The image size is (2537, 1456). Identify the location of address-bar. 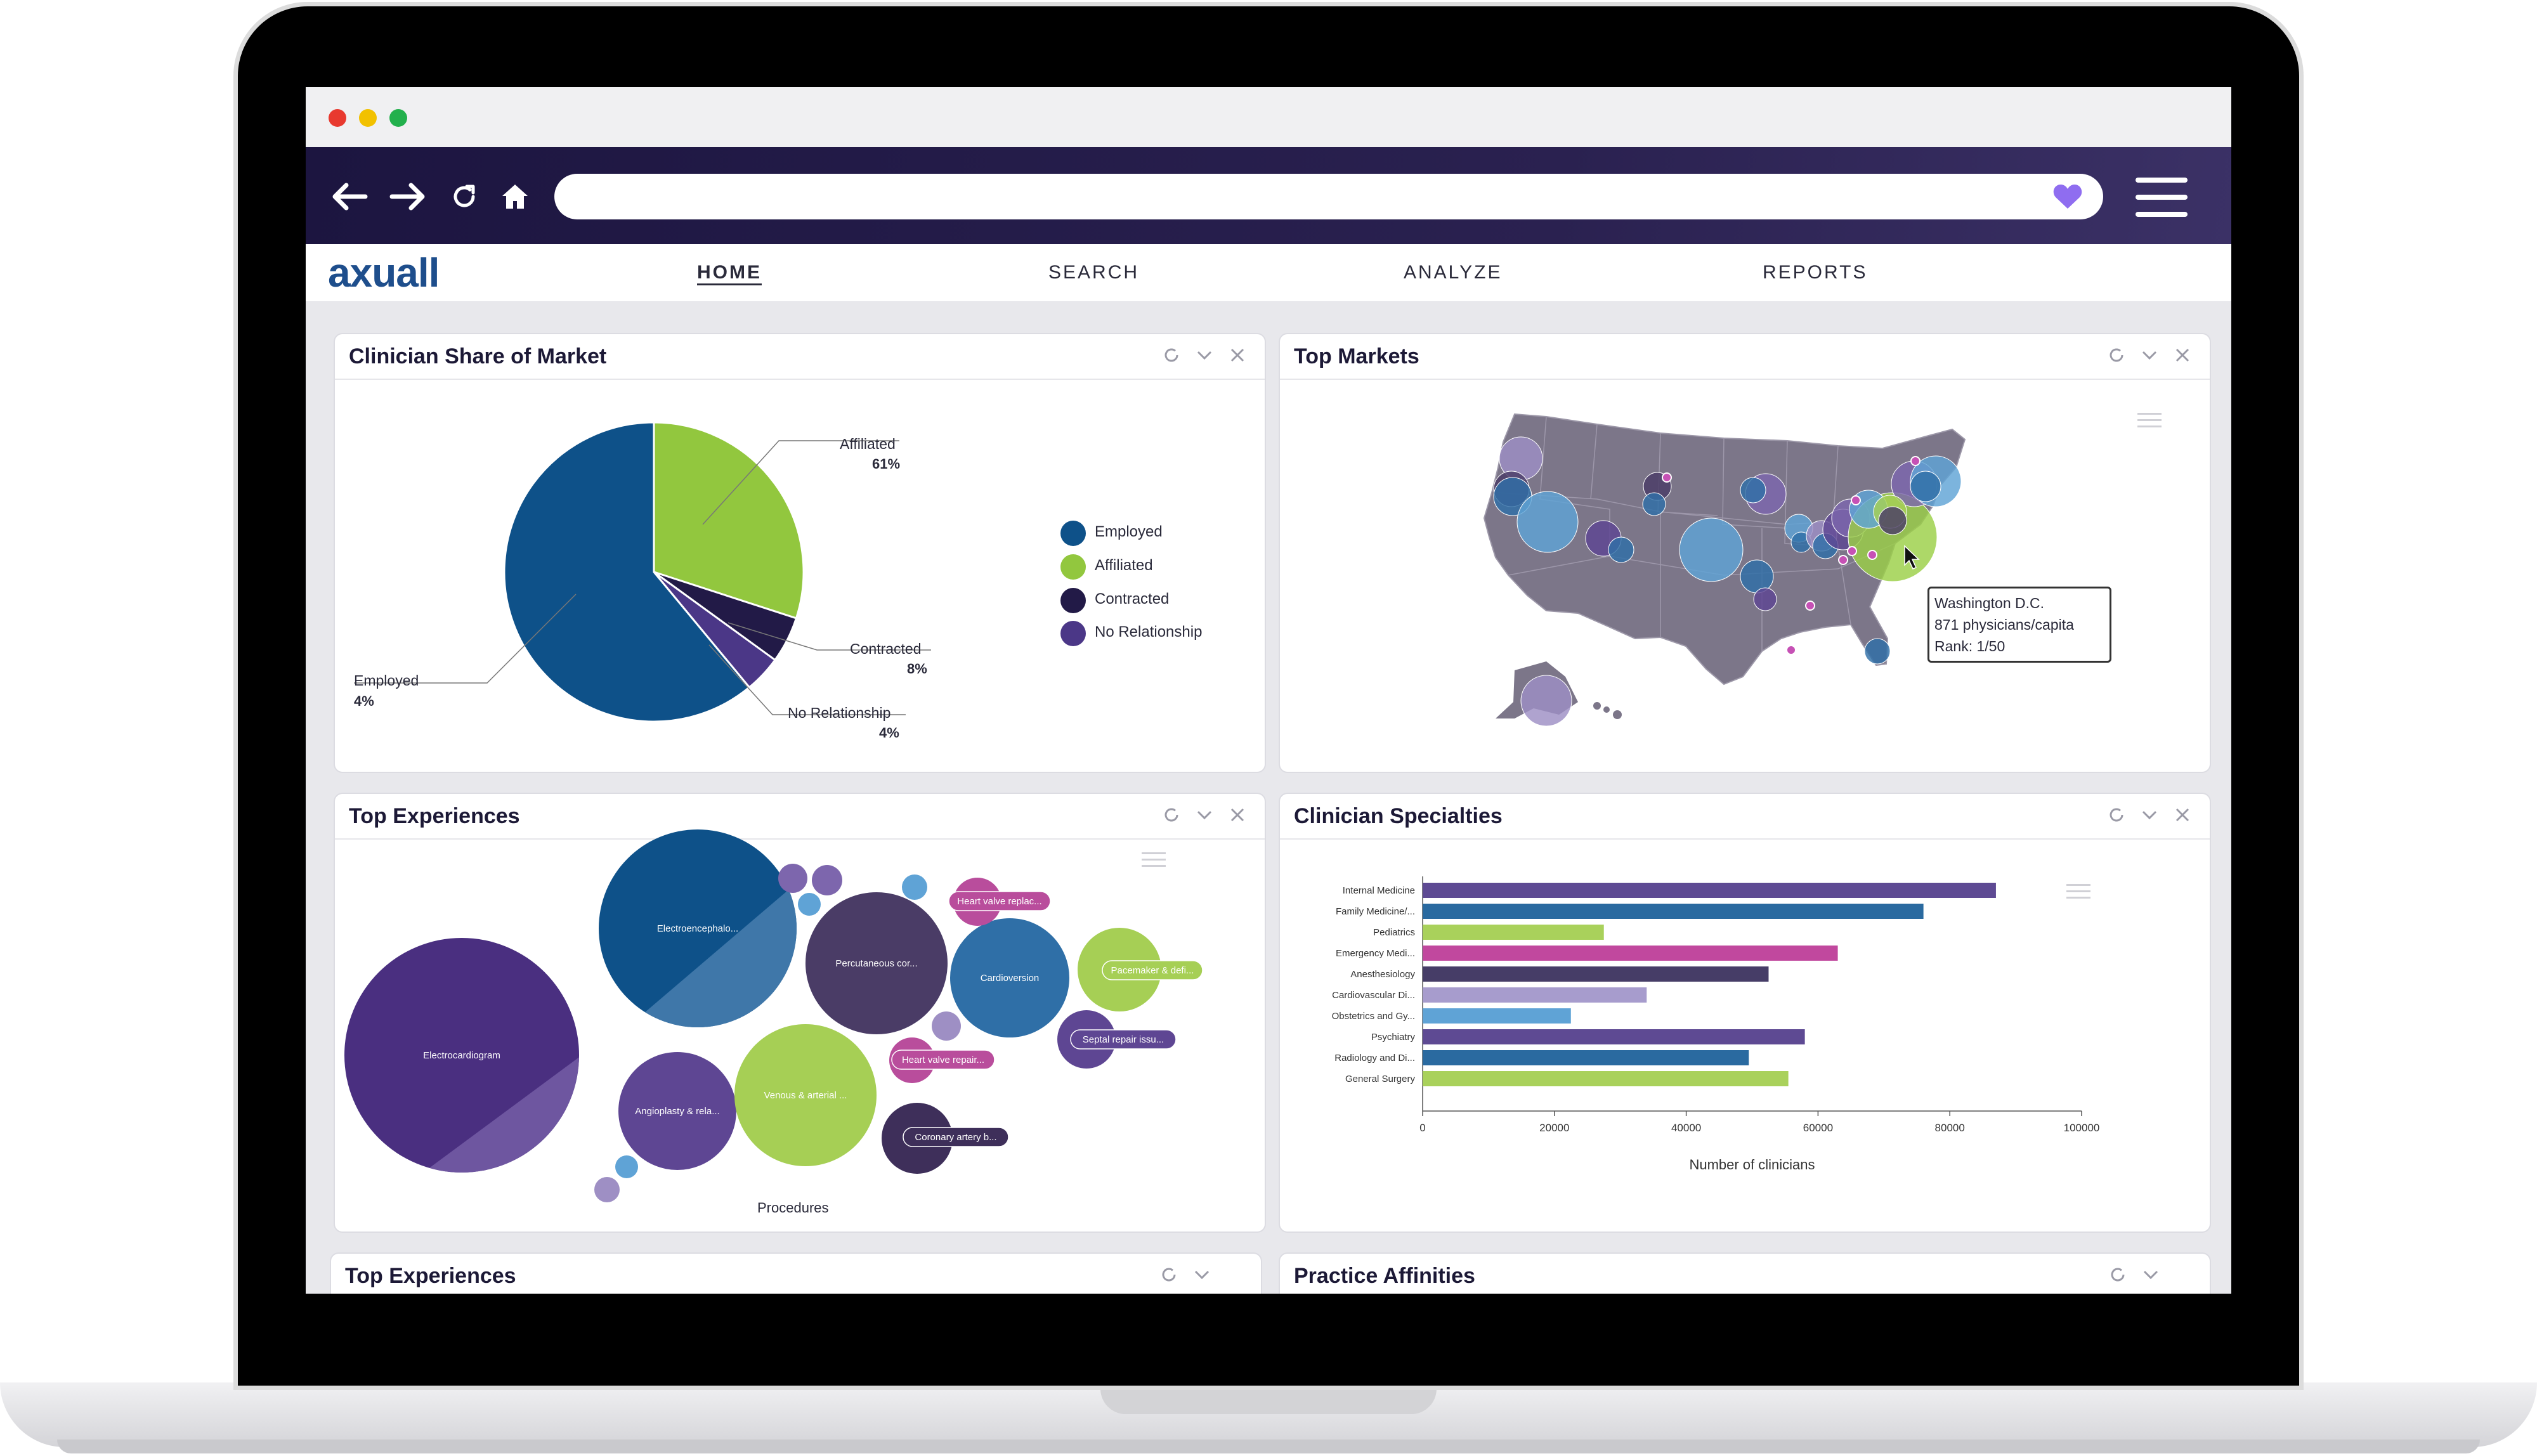
(1329, 196).